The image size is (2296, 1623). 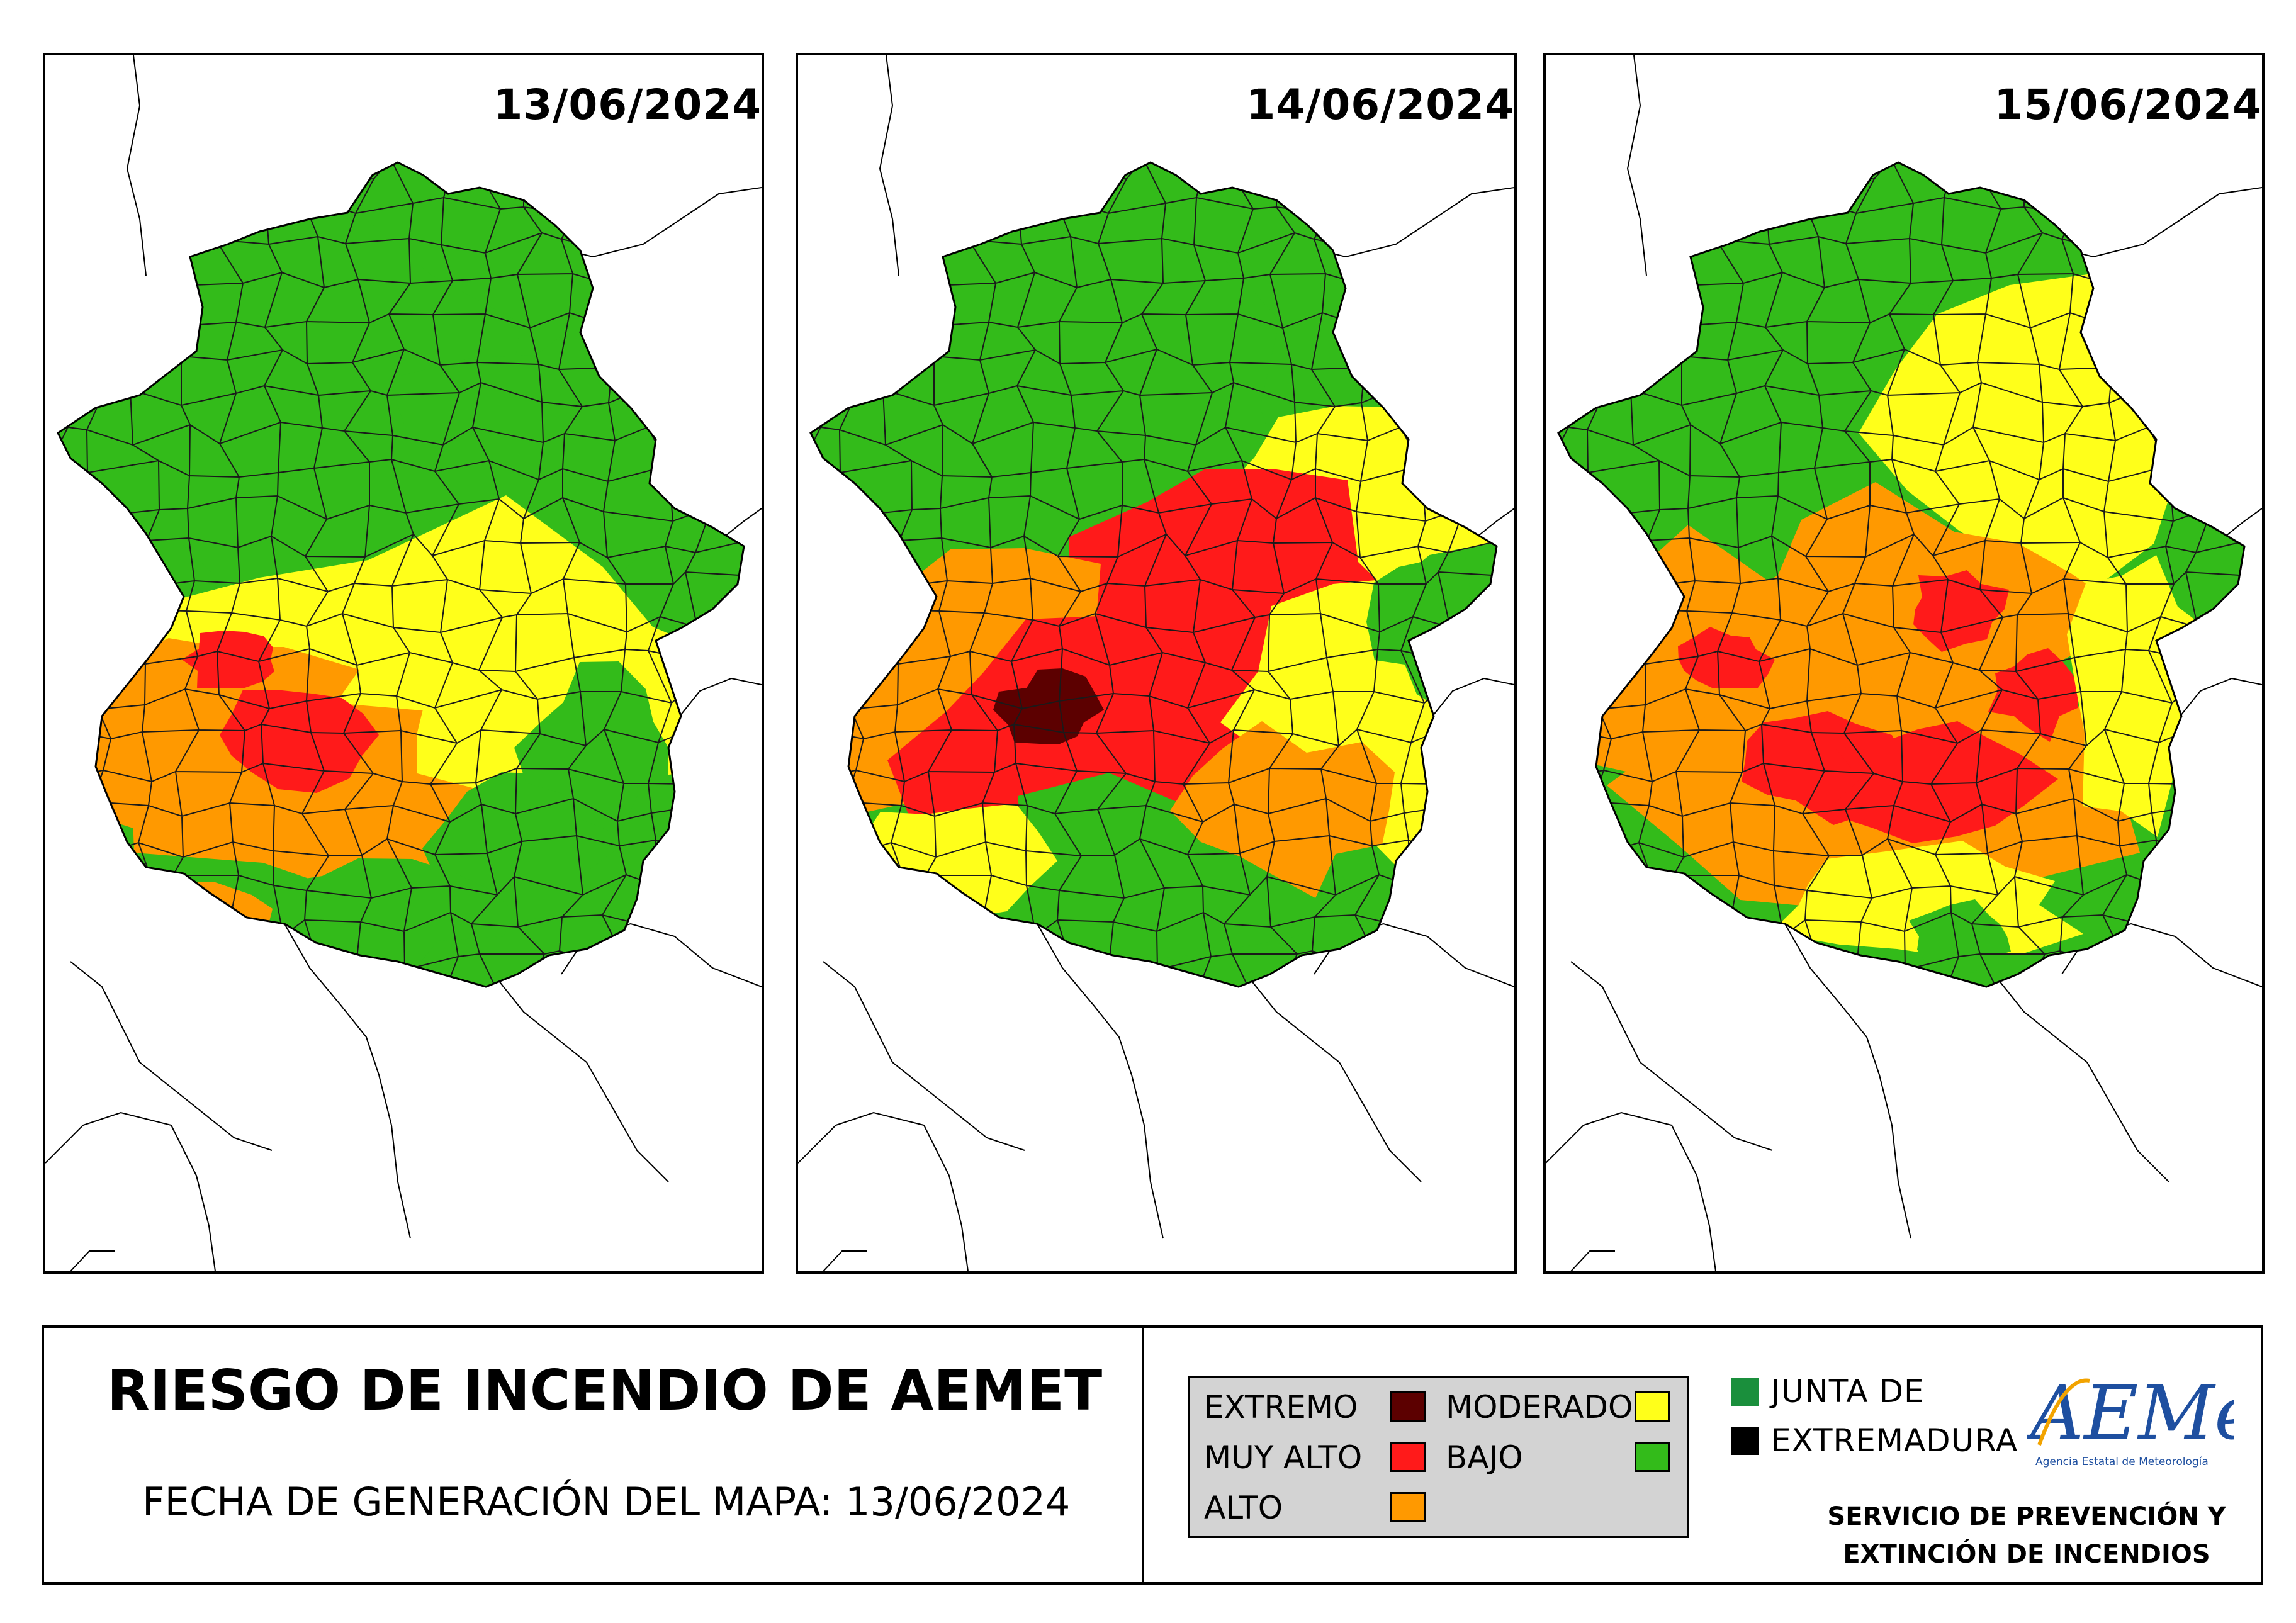 I want to click on legend-swatch-moderado, so click(x=1652, y=1406).